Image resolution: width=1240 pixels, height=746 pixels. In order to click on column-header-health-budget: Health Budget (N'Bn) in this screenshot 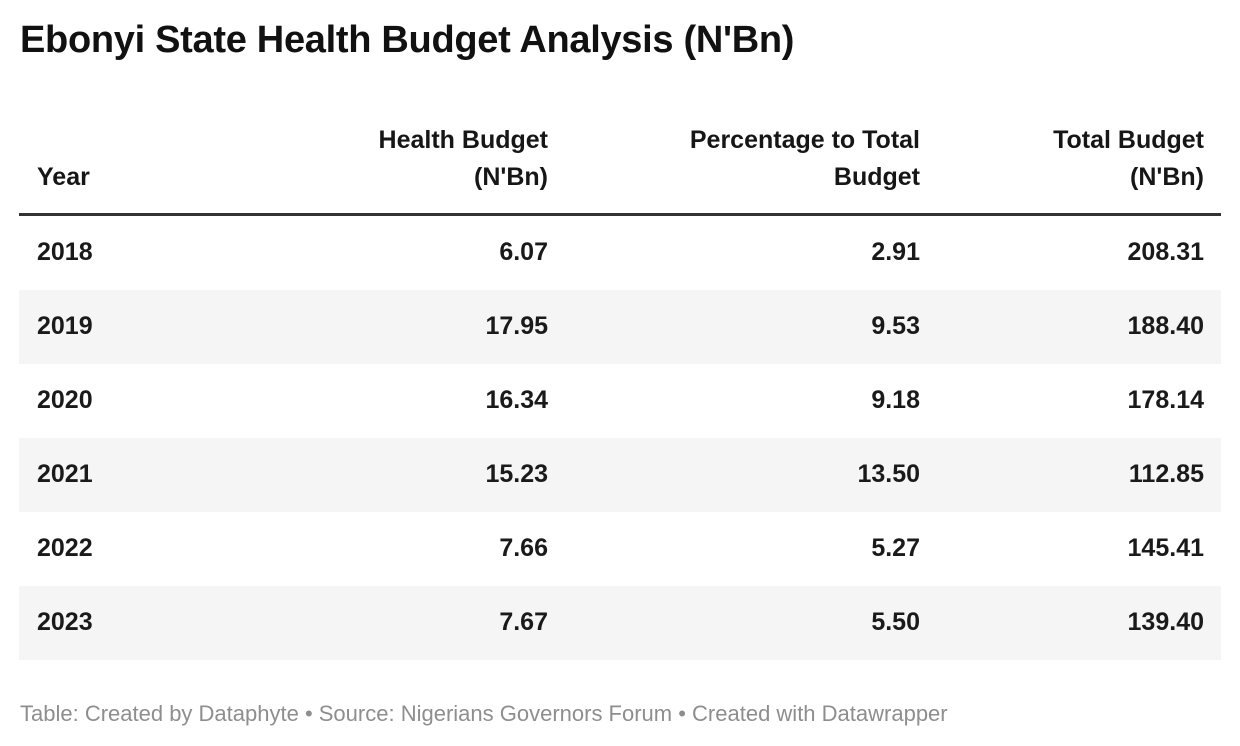, I will do `click(432, 168)`.